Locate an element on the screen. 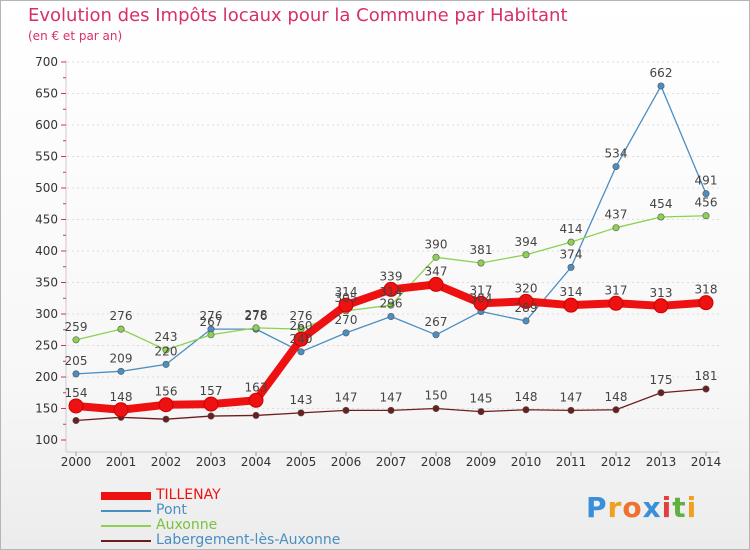 The height and width of the screenshot is (550, 750). x-tick-label: 2008 is located at coordinates (436, 462).